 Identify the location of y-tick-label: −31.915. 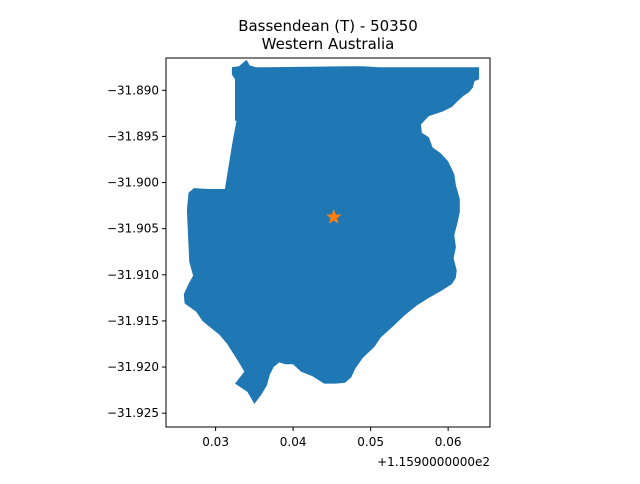
(133, 321).